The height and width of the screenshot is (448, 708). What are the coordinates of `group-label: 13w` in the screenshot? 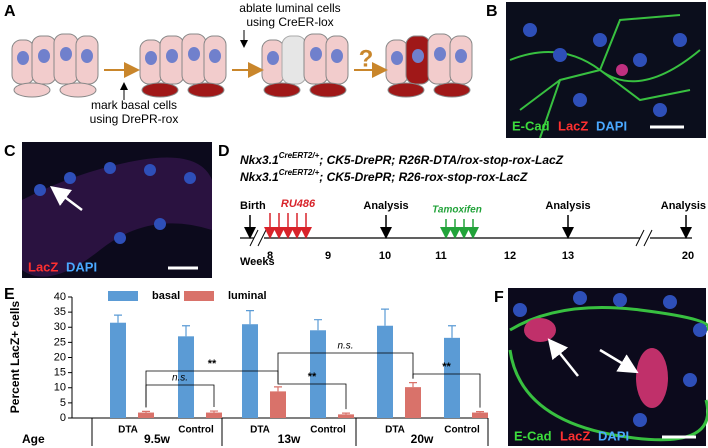 It's located at (289, 439).